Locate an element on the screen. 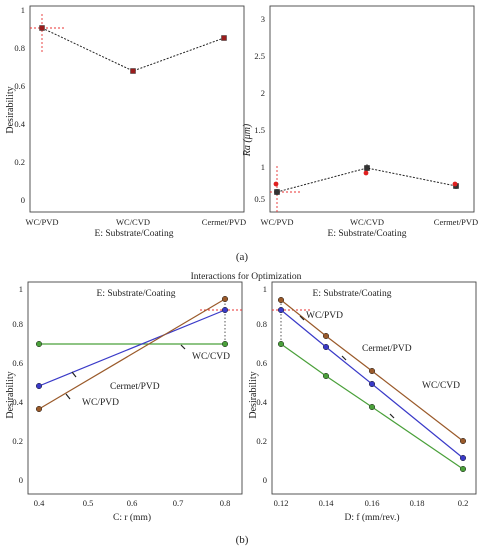 This screenshot has width=484, height=550. chart-a2-ytick: 1 is located at coordinates (263, 167).